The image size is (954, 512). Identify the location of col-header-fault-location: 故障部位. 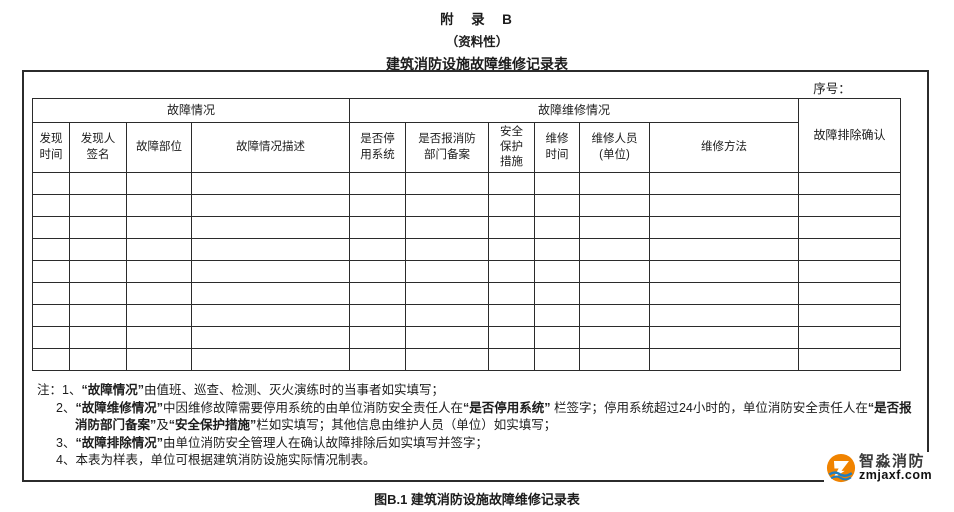
(159, 147).